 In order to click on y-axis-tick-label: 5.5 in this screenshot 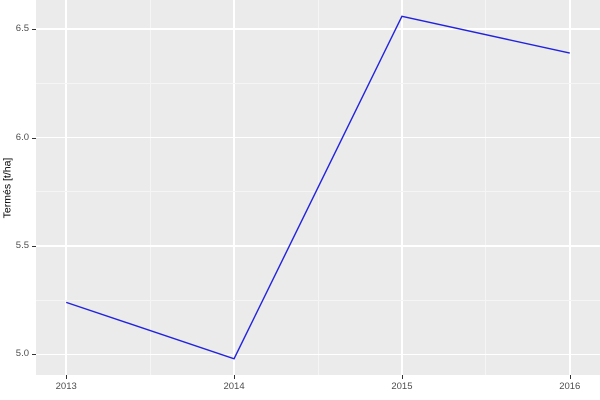, I will do `click(22, 246)`.